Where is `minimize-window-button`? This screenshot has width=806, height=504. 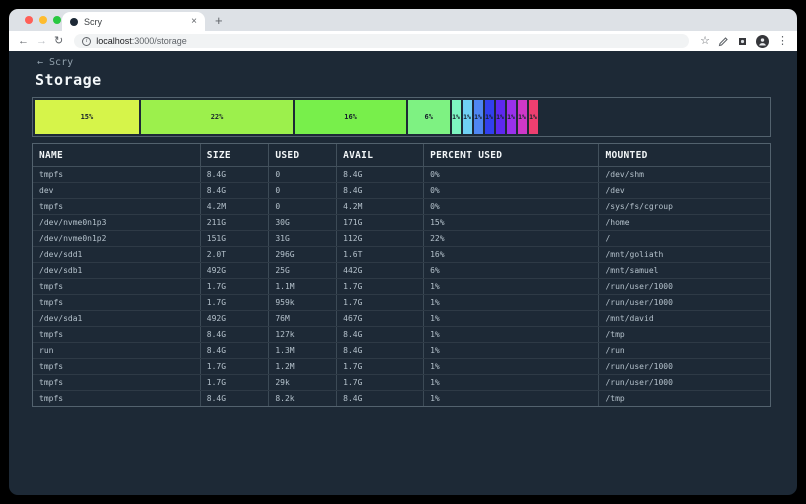 minimize-window-button is located at coordinates (43, 20).